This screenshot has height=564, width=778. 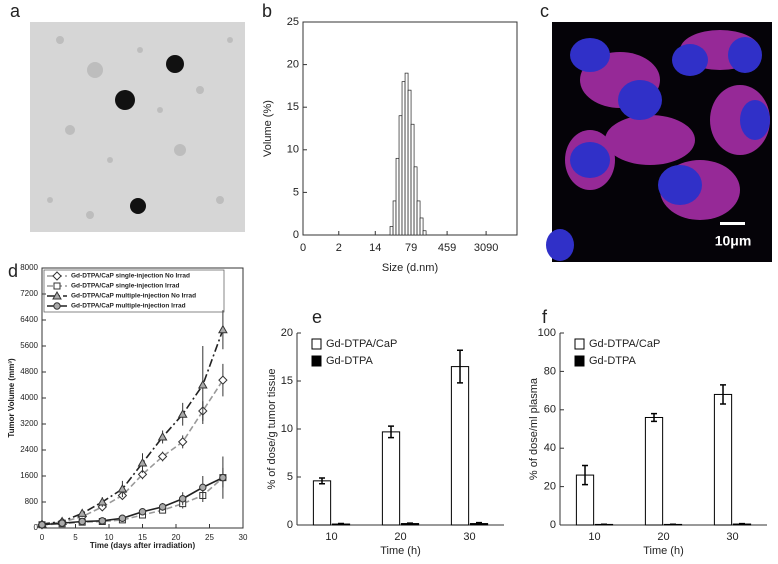 I want to click on y-tick-label: 4000, so click(x=29, y=397).